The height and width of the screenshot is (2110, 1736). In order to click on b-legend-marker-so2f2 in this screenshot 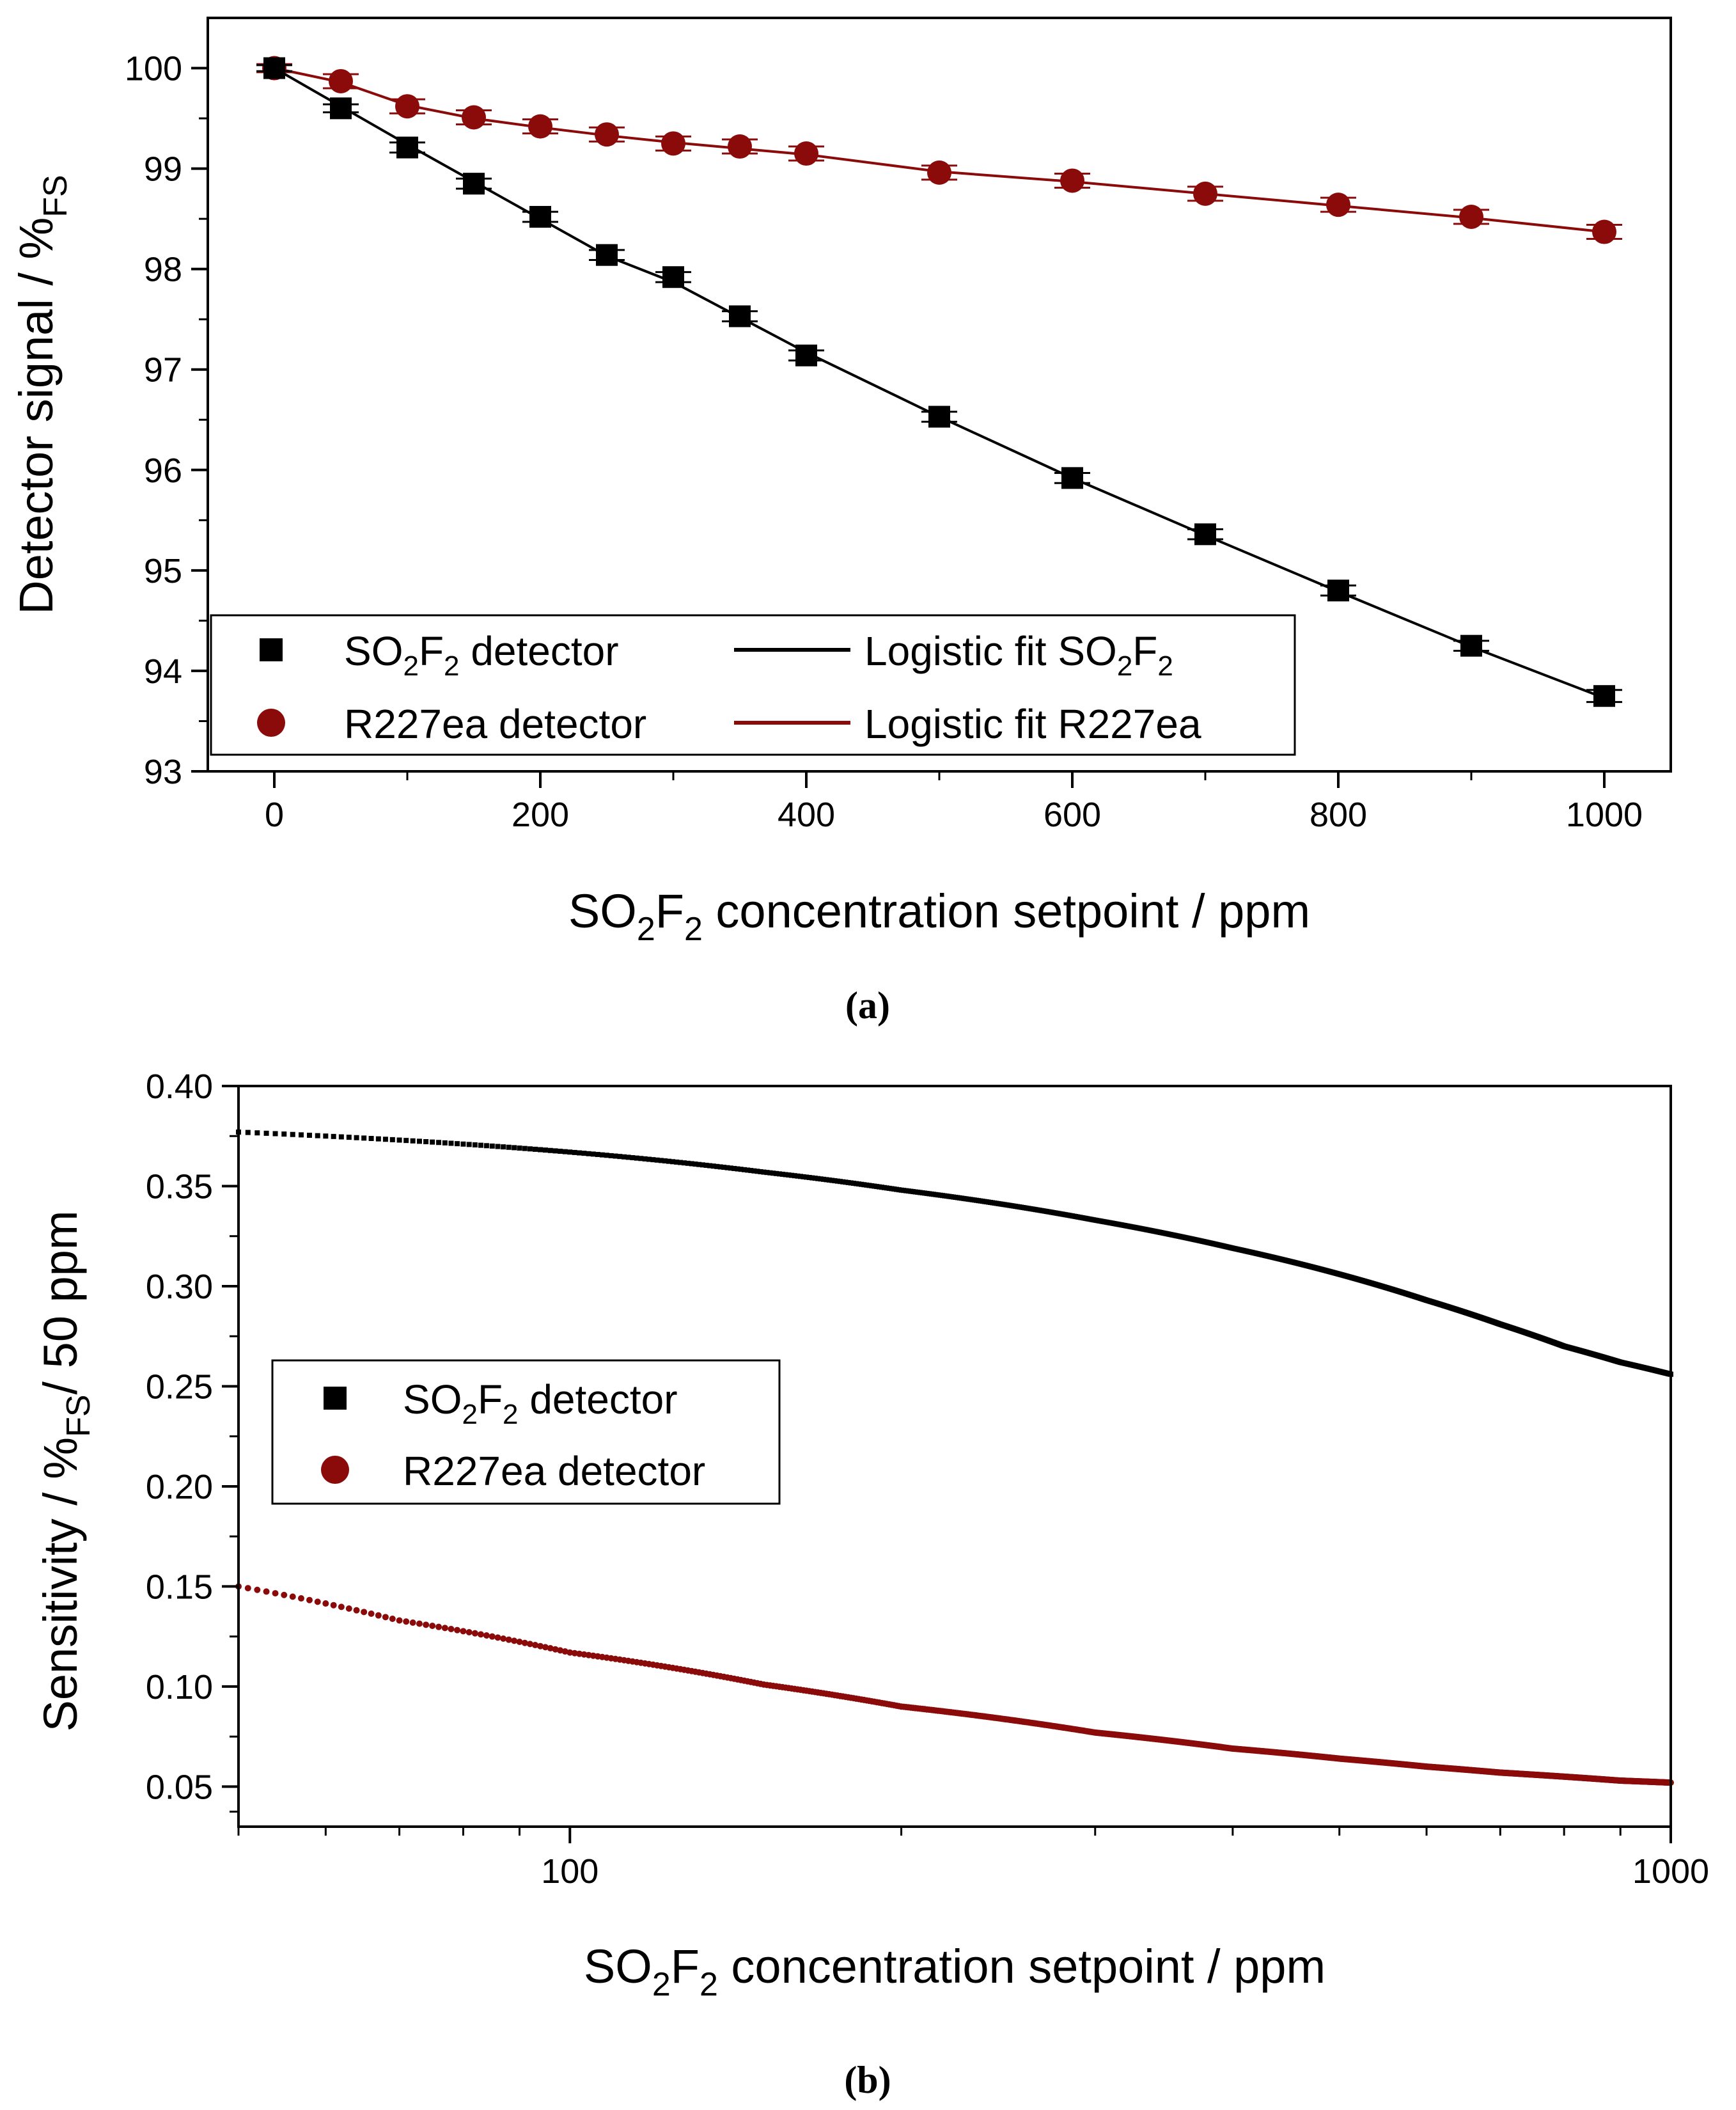, I will do `click(335, 1399)`.